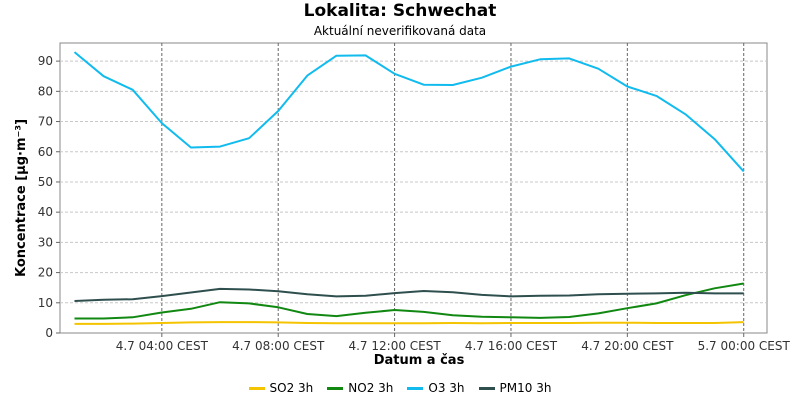 Image resolution: width=800 pixels, height=400 pixels. Describe the element at coordinates (21, 198) in the screenshot. I see `y-axis-label: Koncentrace [μg·m⁻³]` at that location.